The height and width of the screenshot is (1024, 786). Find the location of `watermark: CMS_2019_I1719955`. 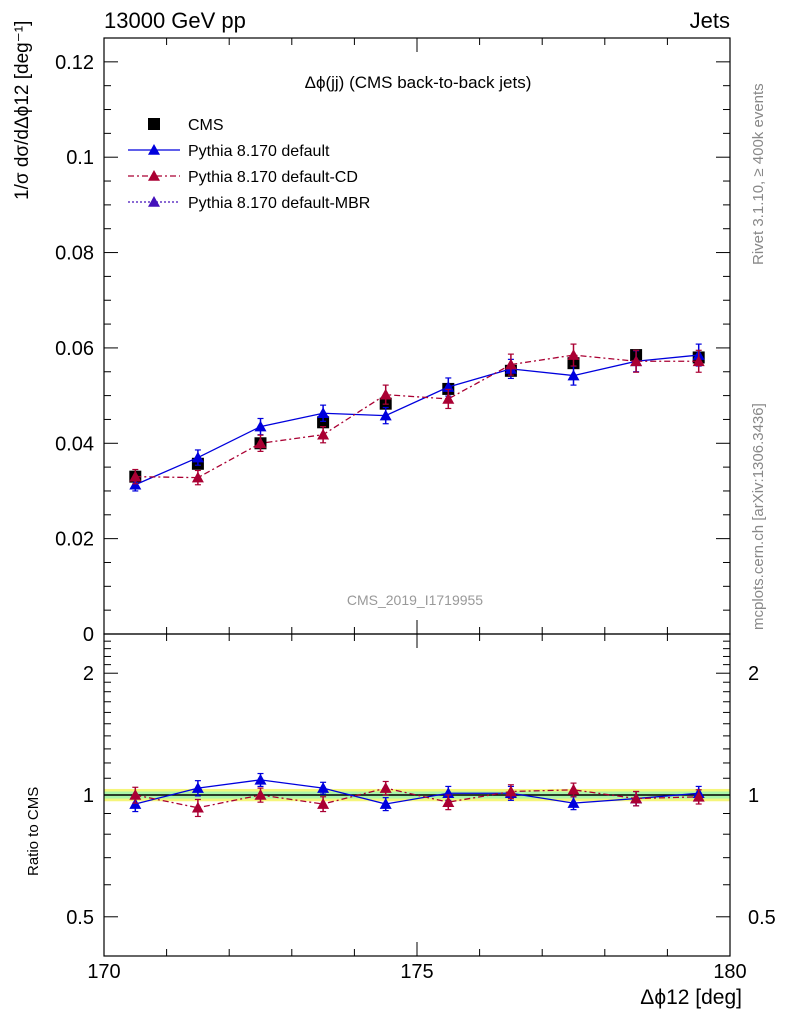

watermark: CMS_2019_I1719955 is located at coordinates (415, 600).